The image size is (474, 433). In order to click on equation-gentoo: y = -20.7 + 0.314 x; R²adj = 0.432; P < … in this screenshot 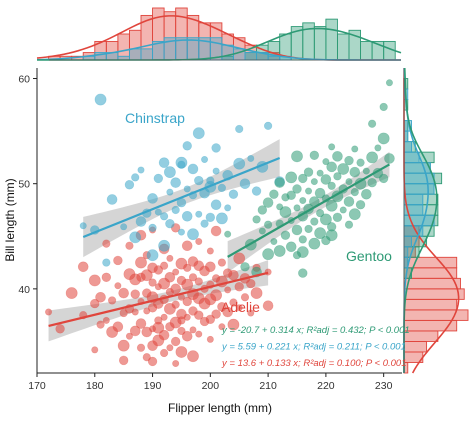, I will do `click(315, 330)`.